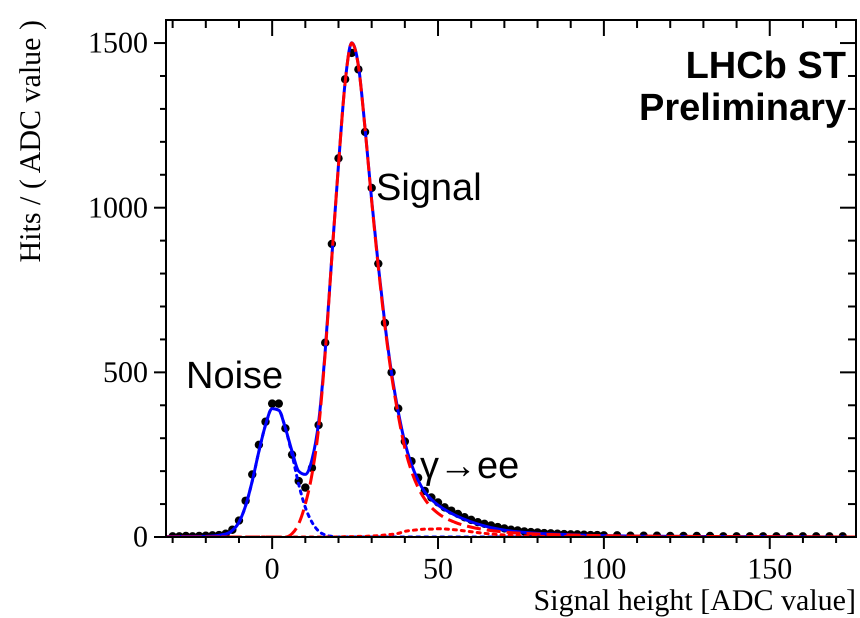  I want to click on annotation: Noise, so click(235, 376).